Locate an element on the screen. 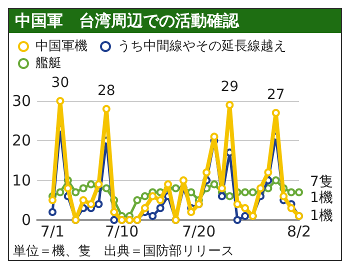 Image resolution: width=350 pixels, height=269 pixels. data-label: 30 is located at coordinates (60, 83).